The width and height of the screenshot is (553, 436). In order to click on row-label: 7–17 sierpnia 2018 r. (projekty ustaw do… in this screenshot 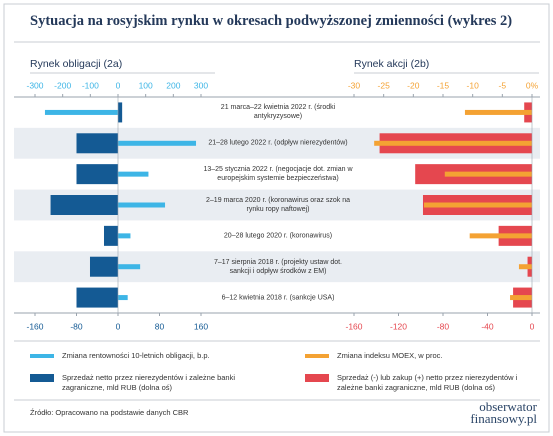, I will do `click(278, 266)`.